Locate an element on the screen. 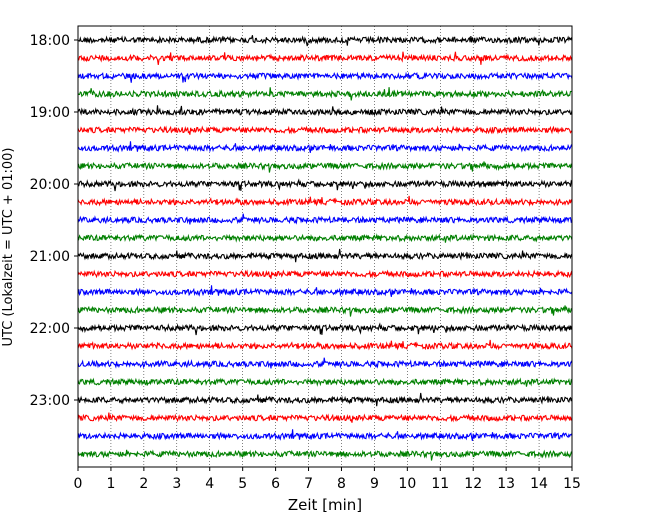 The image size is (650, 520). x-tick-label: 3 is located at coordinates (176, 484).